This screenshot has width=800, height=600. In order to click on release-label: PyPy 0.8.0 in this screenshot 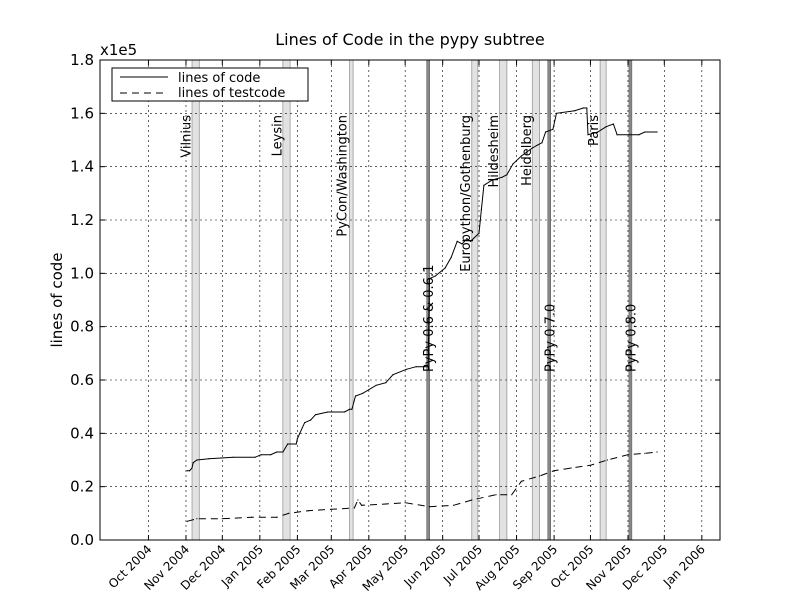, I will do `click(631, 338)`.